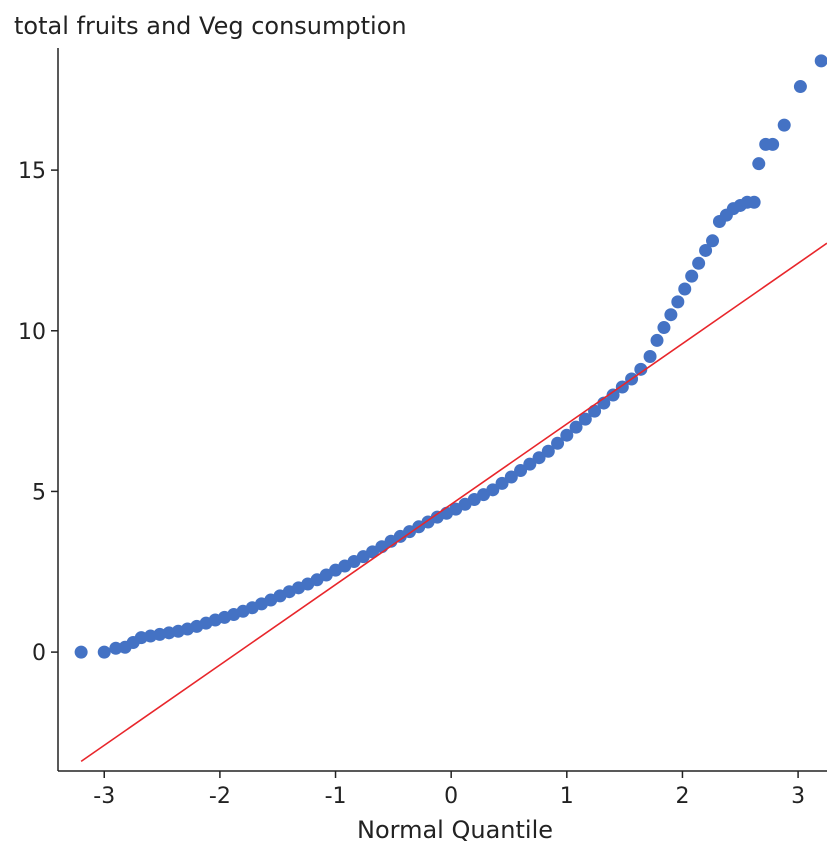 Image resolution: width=827 pixels, height=846 pixels. What do you see at coordinates (220, 796) in the screenshot?
I see `x-tick-label: -2` at bounding box center [220, 796].